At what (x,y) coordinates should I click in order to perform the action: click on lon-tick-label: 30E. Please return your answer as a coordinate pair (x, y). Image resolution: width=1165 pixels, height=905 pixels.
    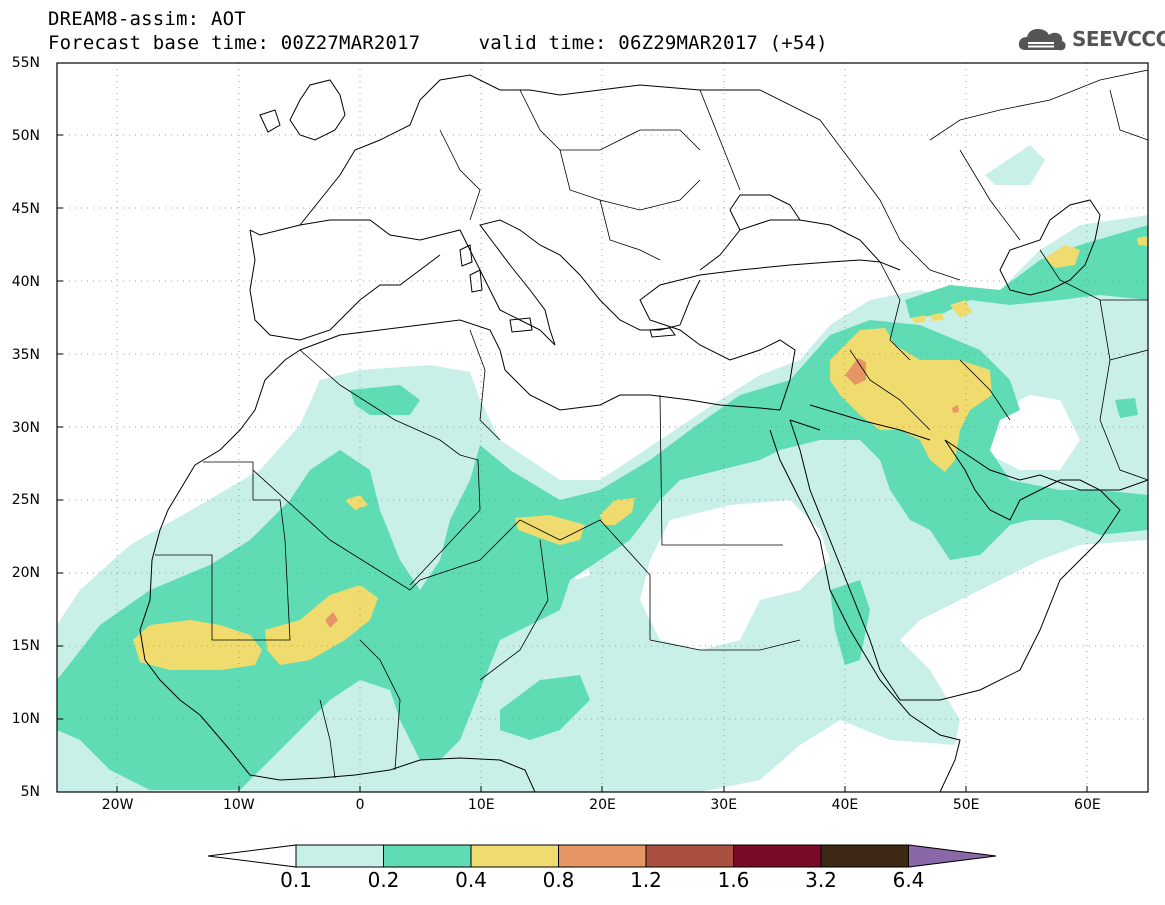
    Looking at the image, I should click on (724, 805).